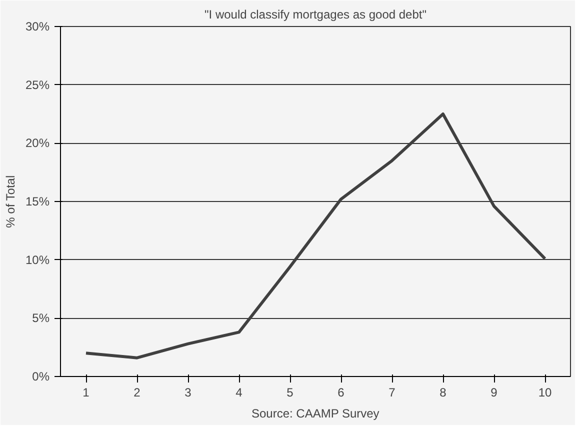 Image resolution: width=579 pixels, height=430 pixels. I want to click on y-axis-title: % of Total, so click(10, 201).